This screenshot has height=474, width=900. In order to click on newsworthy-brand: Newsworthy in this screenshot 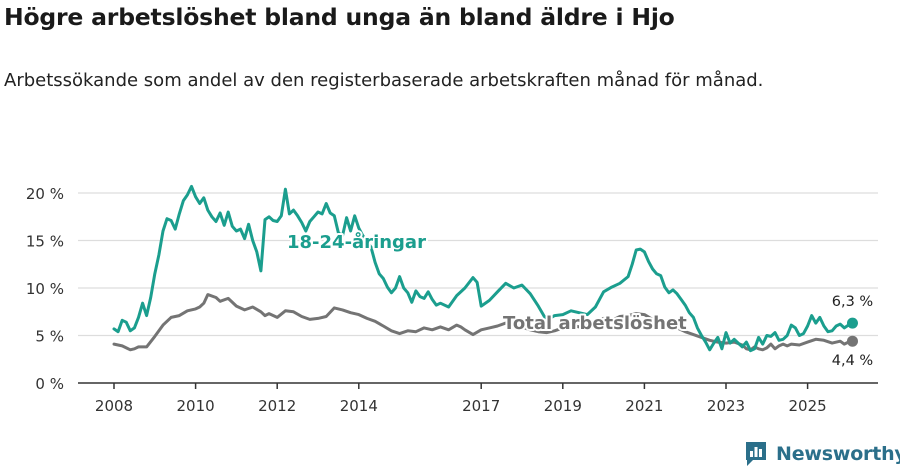, I will do `click(822, 454)`.